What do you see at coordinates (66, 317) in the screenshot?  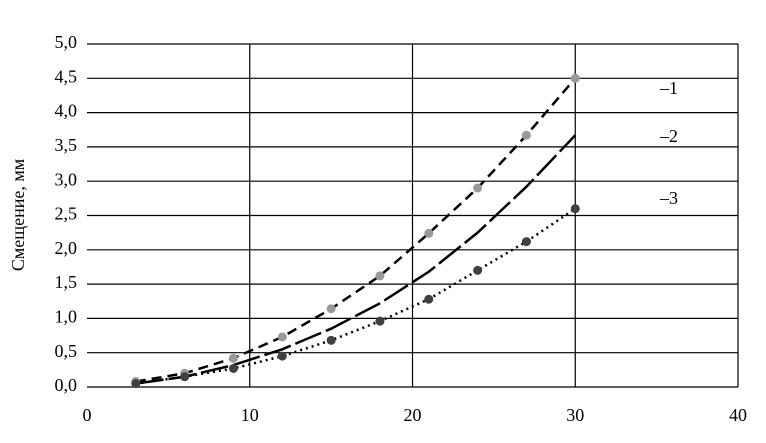 I see `y-tick-label: 1,0` at bounding box center [66, 317].